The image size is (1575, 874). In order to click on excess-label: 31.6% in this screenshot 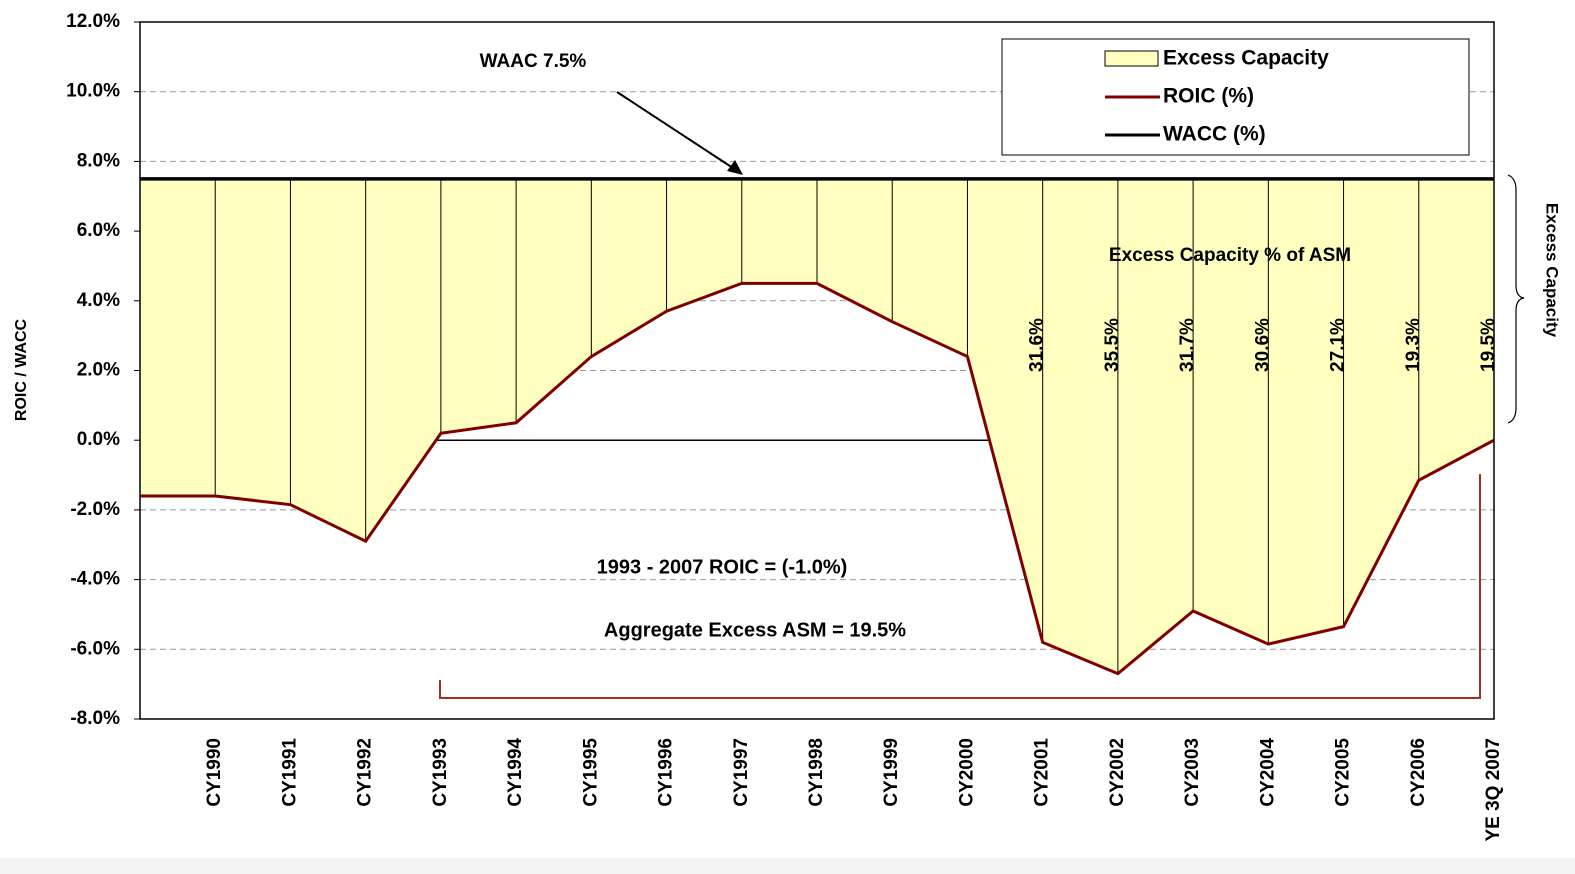, I will do `click(1037, 345)`.